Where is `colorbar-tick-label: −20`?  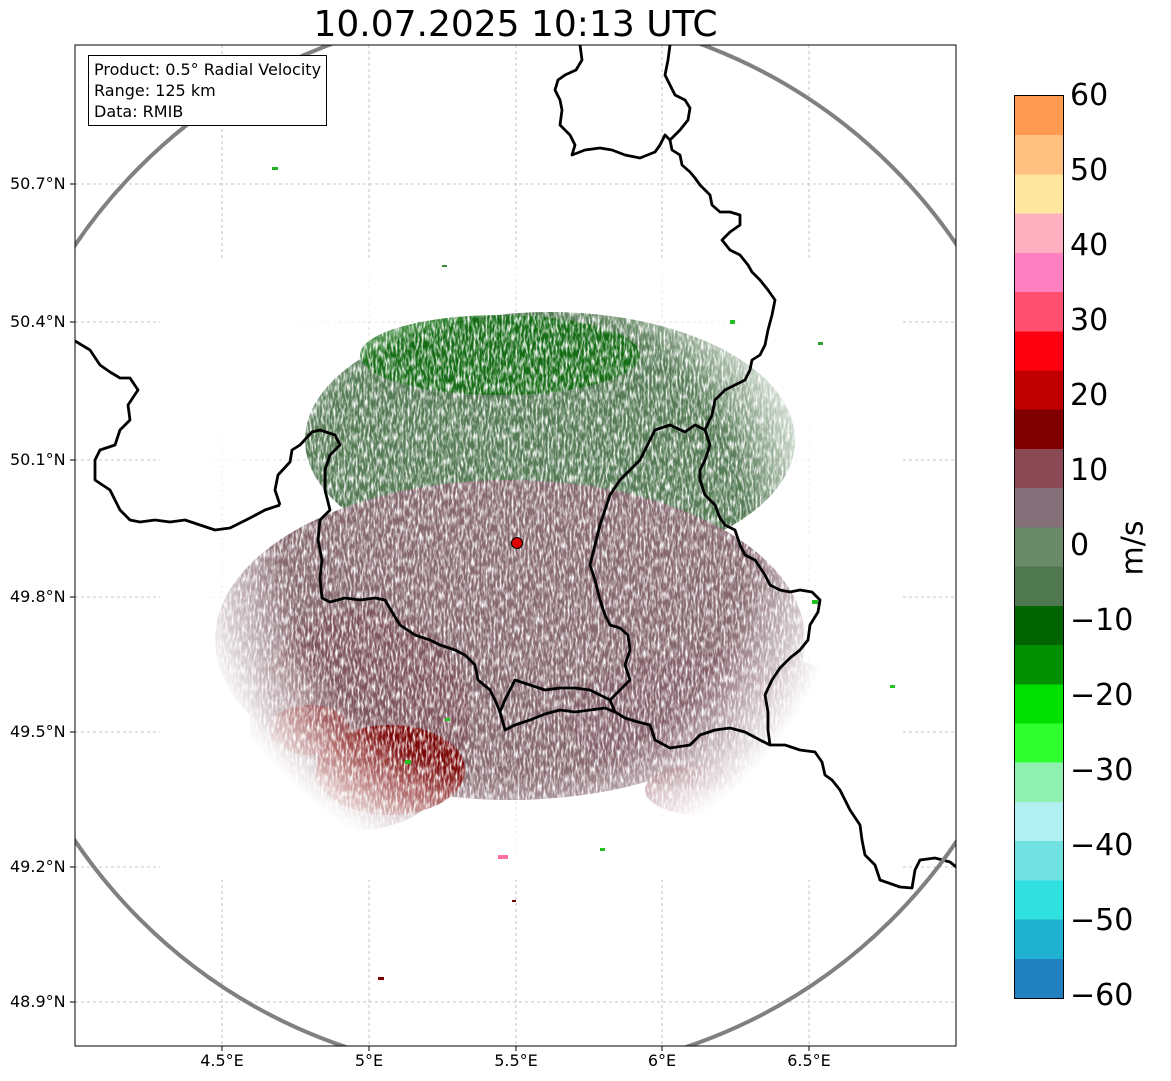
colorbar-tick-label: −20 is located at coordinates (1102, 695).